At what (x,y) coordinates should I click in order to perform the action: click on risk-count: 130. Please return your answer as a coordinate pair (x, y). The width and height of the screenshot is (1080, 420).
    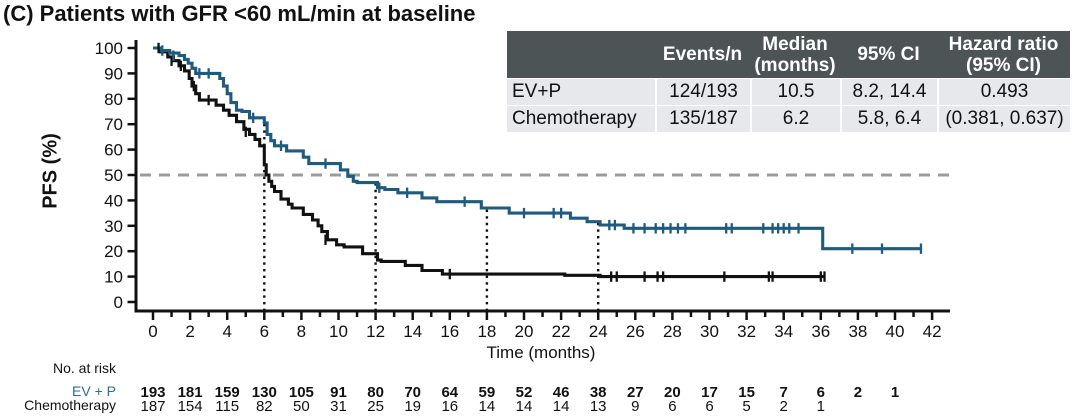
    Looking at the image, I should click on (264, 392).